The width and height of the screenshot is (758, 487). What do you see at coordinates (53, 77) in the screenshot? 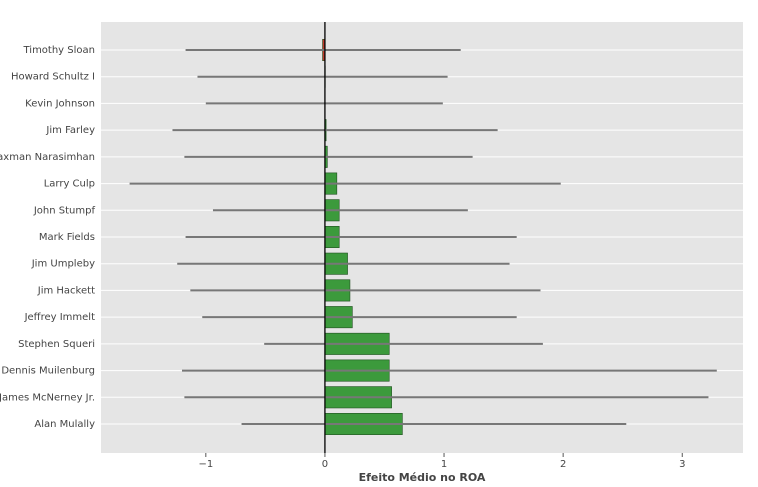
I see `y-tick-label: Howard Schultz I` at bounding box center [53, 77].